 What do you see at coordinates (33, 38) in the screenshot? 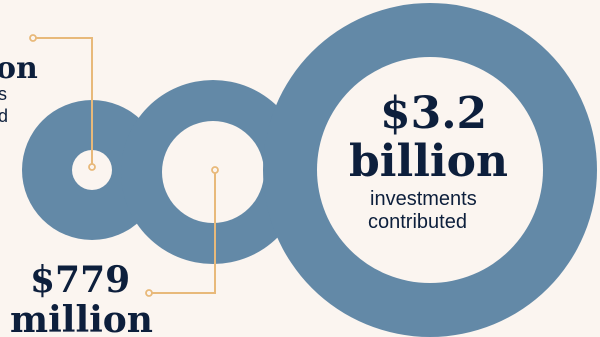
I see `leader-dot-top-left-start` at bounding box center [33, 38].